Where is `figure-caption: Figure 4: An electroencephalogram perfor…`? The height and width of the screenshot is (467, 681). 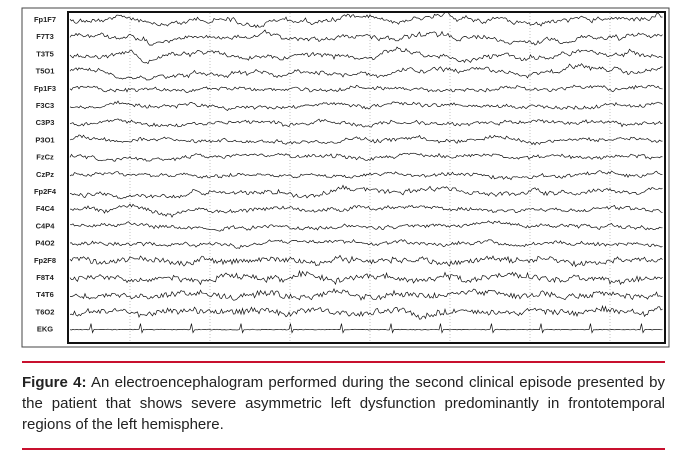
figure-caption: Figure 4: An electroencephalogram perfor… is located at coordinates (343, 403).